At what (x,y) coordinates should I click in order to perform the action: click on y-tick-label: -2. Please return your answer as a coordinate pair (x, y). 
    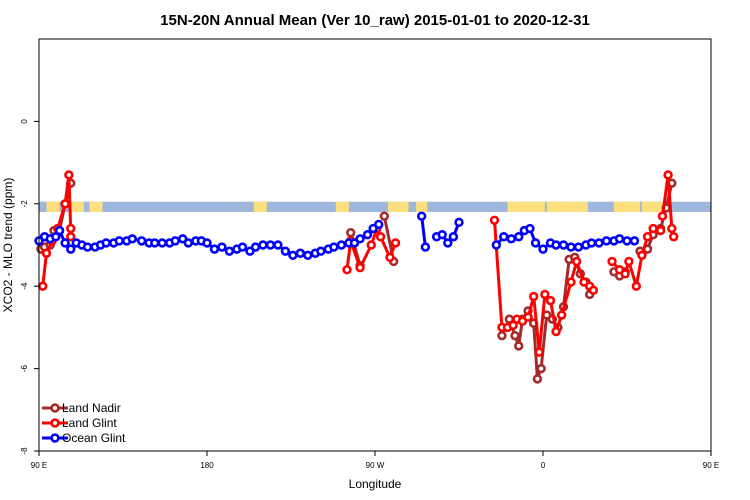
    Looking at the image, I should click on (24, 204).